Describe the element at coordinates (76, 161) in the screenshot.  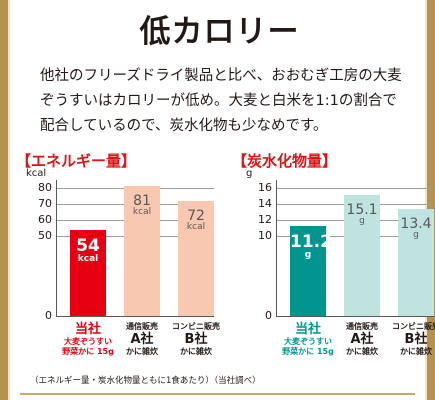
I see `energy-section-header: 【エネルギー量】` at that location.